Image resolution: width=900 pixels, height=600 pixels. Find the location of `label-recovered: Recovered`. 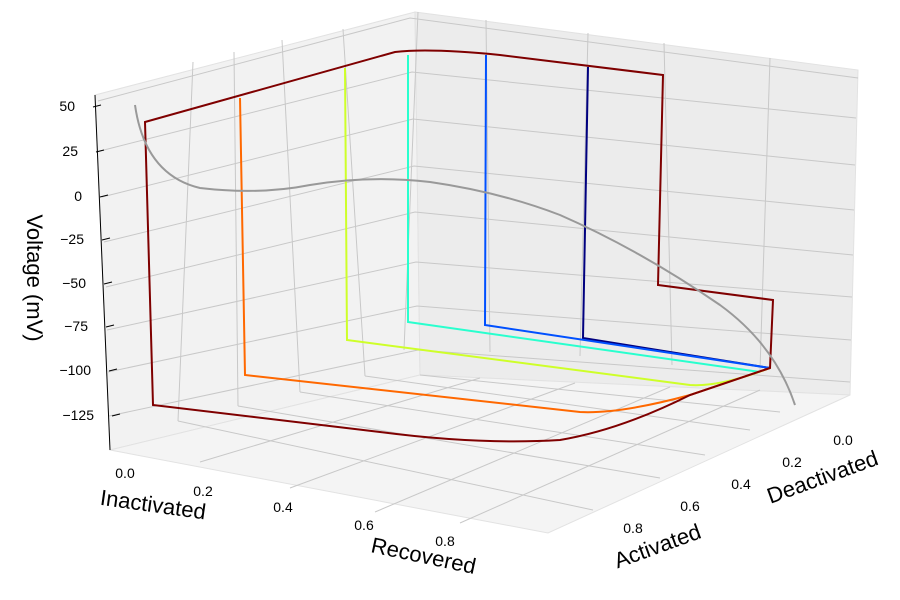

label-recovered: Recovered is located at coordinates (423, 555).